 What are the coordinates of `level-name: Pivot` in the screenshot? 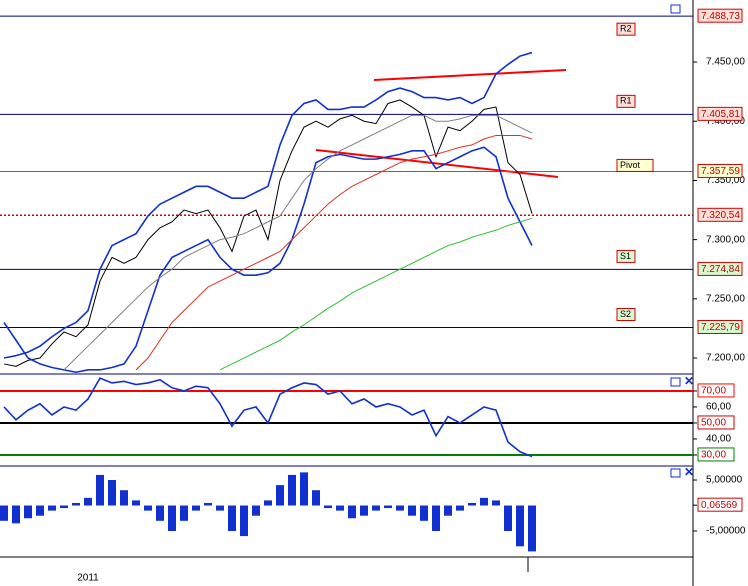 It's located at (630, 165).